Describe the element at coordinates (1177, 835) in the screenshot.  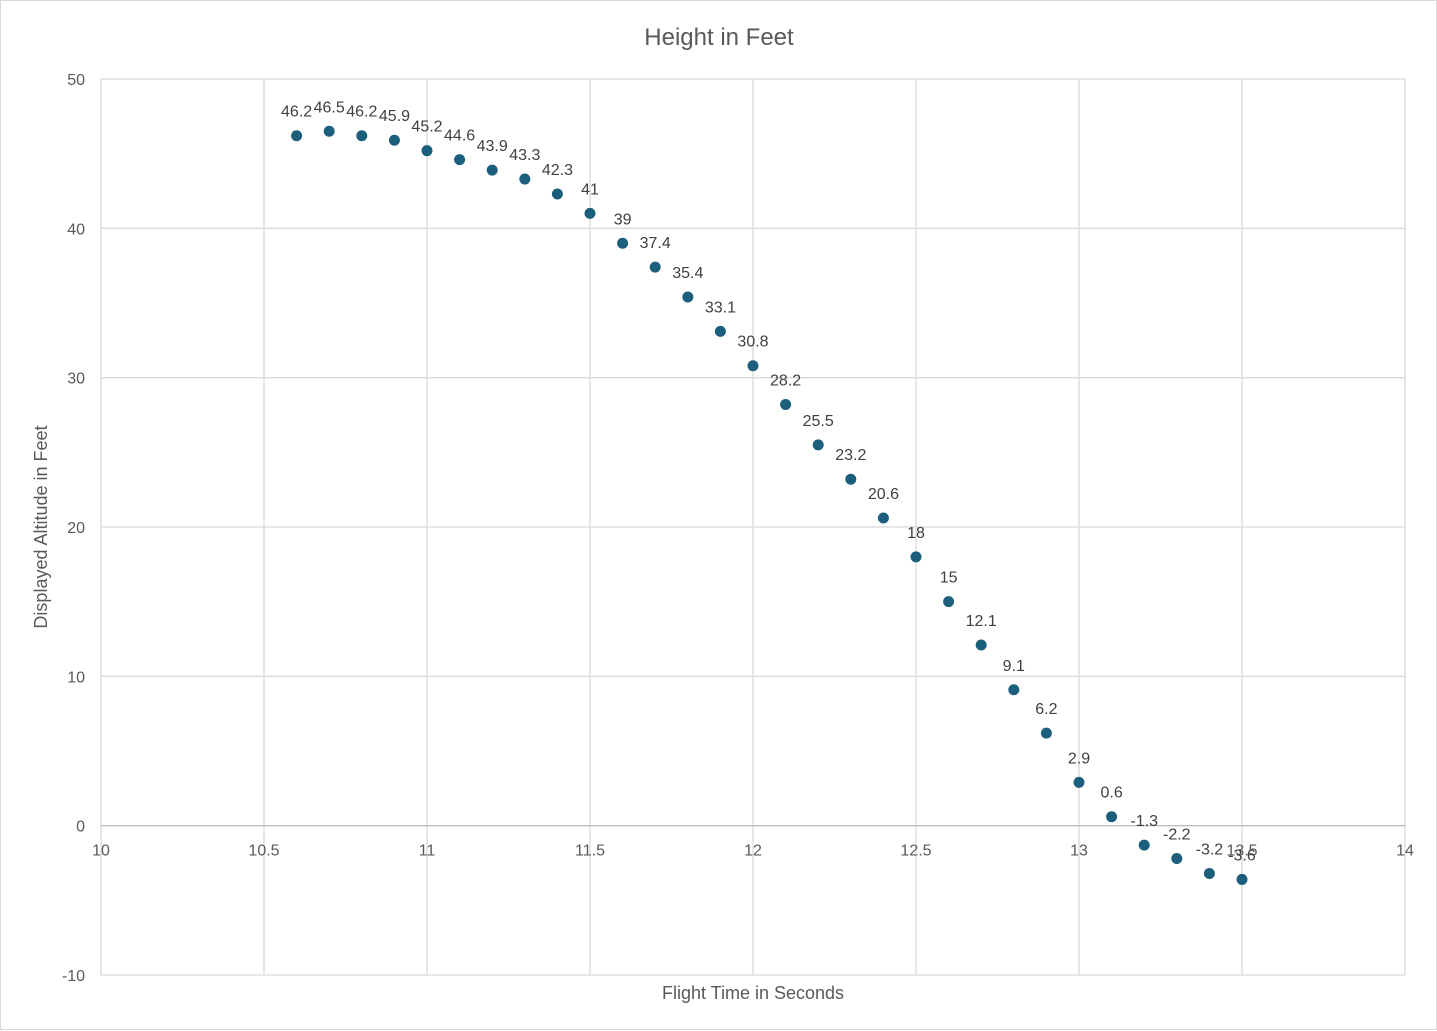
I see `data-label: -2.2` at that location.